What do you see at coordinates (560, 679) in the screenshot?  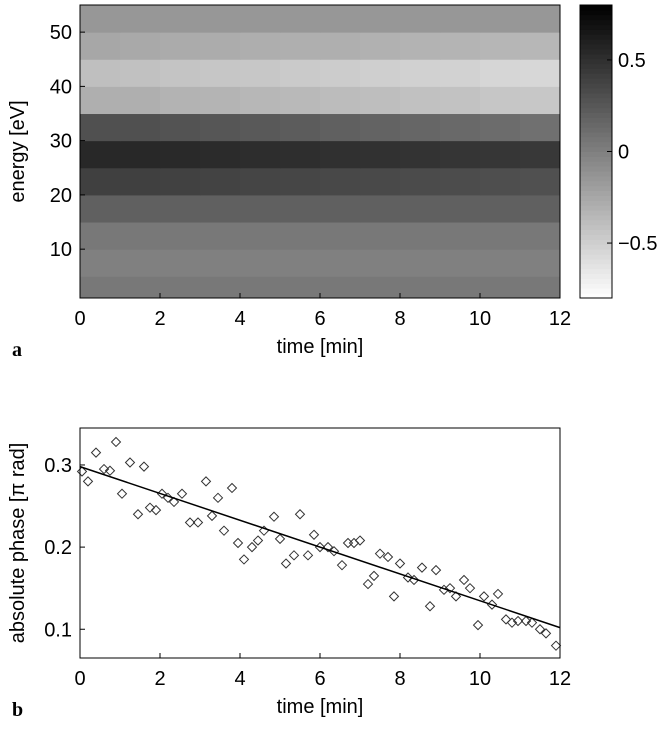 I see `x-tick-label: 12` at bounding box center [560, 679].